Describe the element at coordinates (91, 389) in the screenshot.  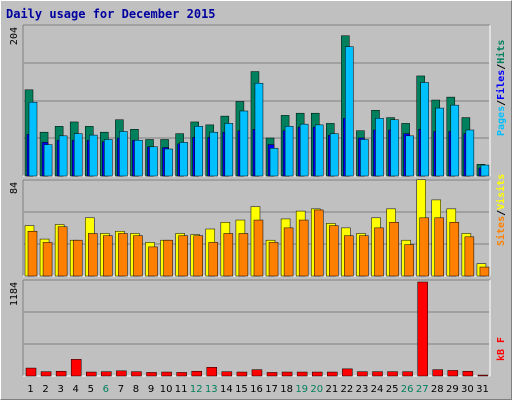
I see `day-label: 5` at that location.